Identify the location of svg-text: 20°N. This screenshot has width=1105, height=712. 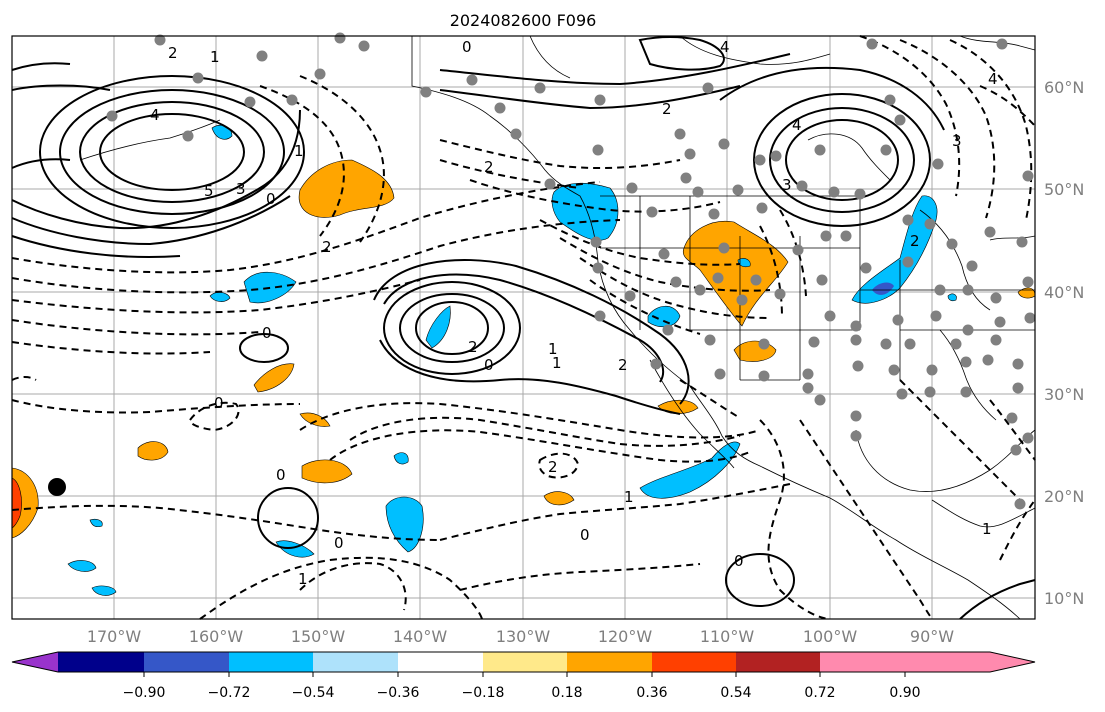
(1064, 496).